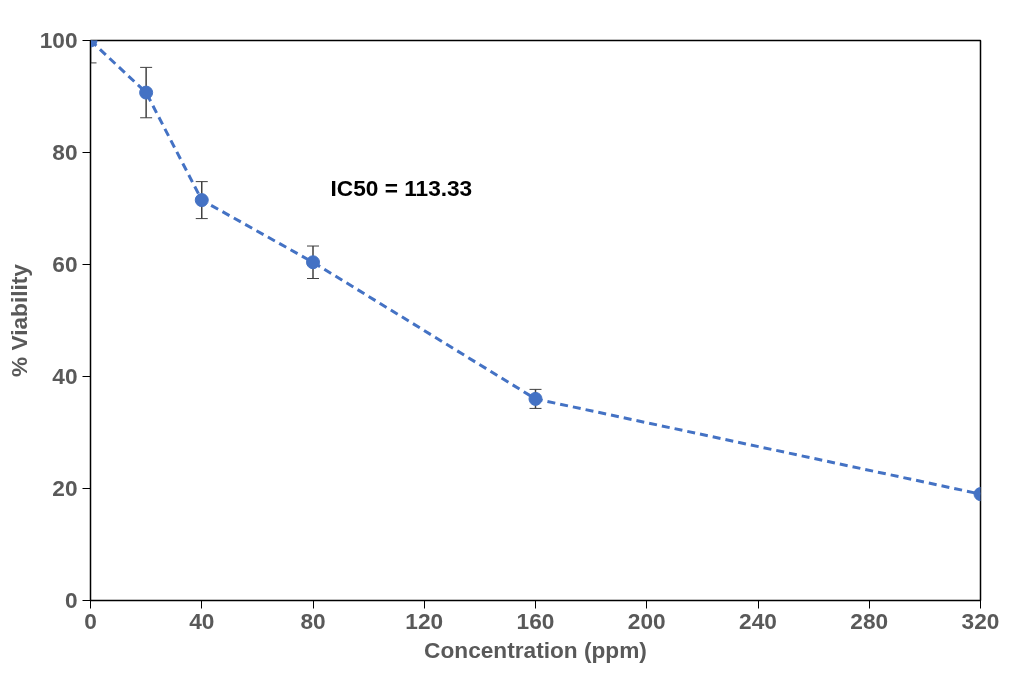 The width and height of the screenshot is (1027, 684). Describe the element at coordinates (65, 376) in the screenshot. I see `y-tick-label: 40` at that location.